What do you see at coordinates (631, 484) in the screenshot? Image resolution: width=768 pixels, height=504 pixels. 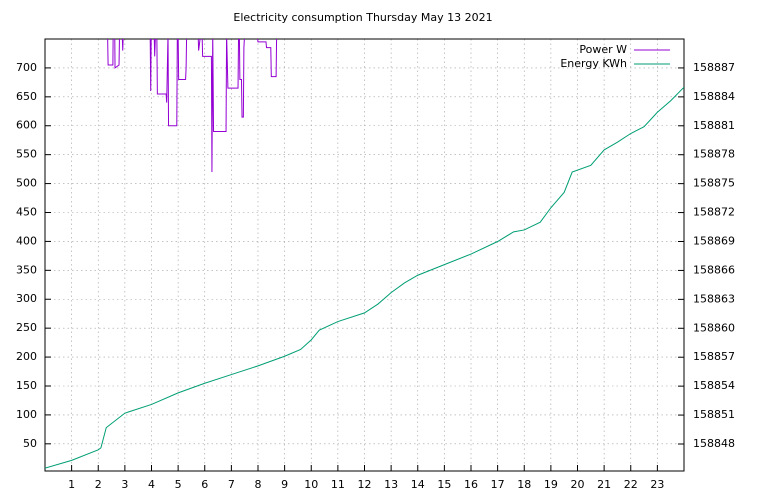 I see `x-tick-label: 22` at bounding box center [631, 484].